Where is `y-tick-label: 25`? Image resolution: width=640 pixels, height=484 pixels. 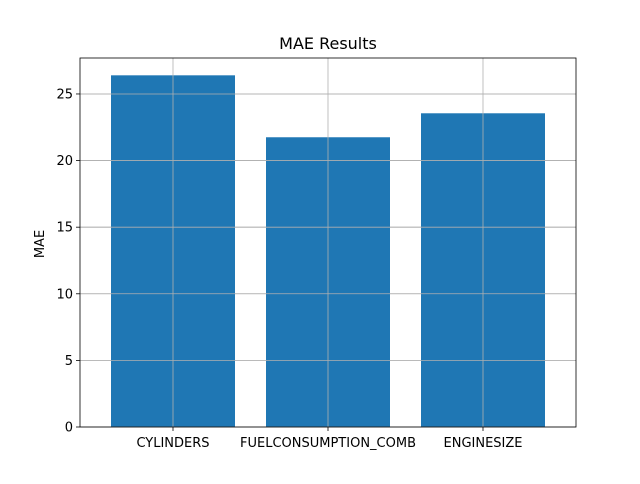 y-tick-label: 25 is located at coordinates (64, 94).